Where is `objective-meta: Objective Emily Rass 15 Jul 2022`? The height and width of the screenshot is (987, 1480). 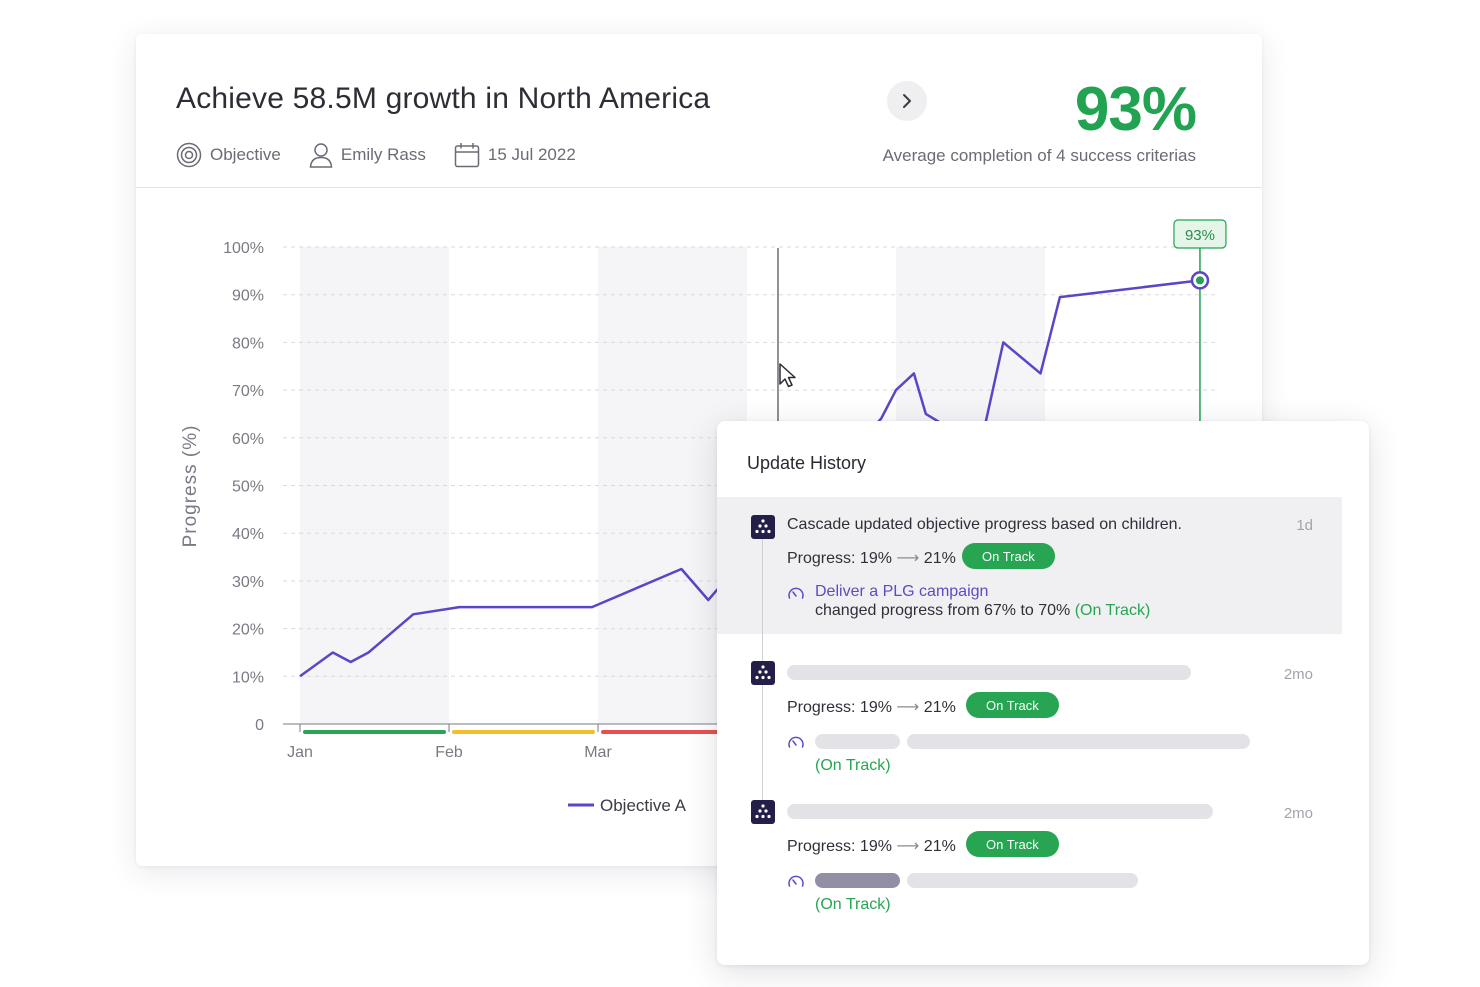 objective-meta: Objective Emily Rass 15 Jul 2022 is located at coordinates (390, 155).